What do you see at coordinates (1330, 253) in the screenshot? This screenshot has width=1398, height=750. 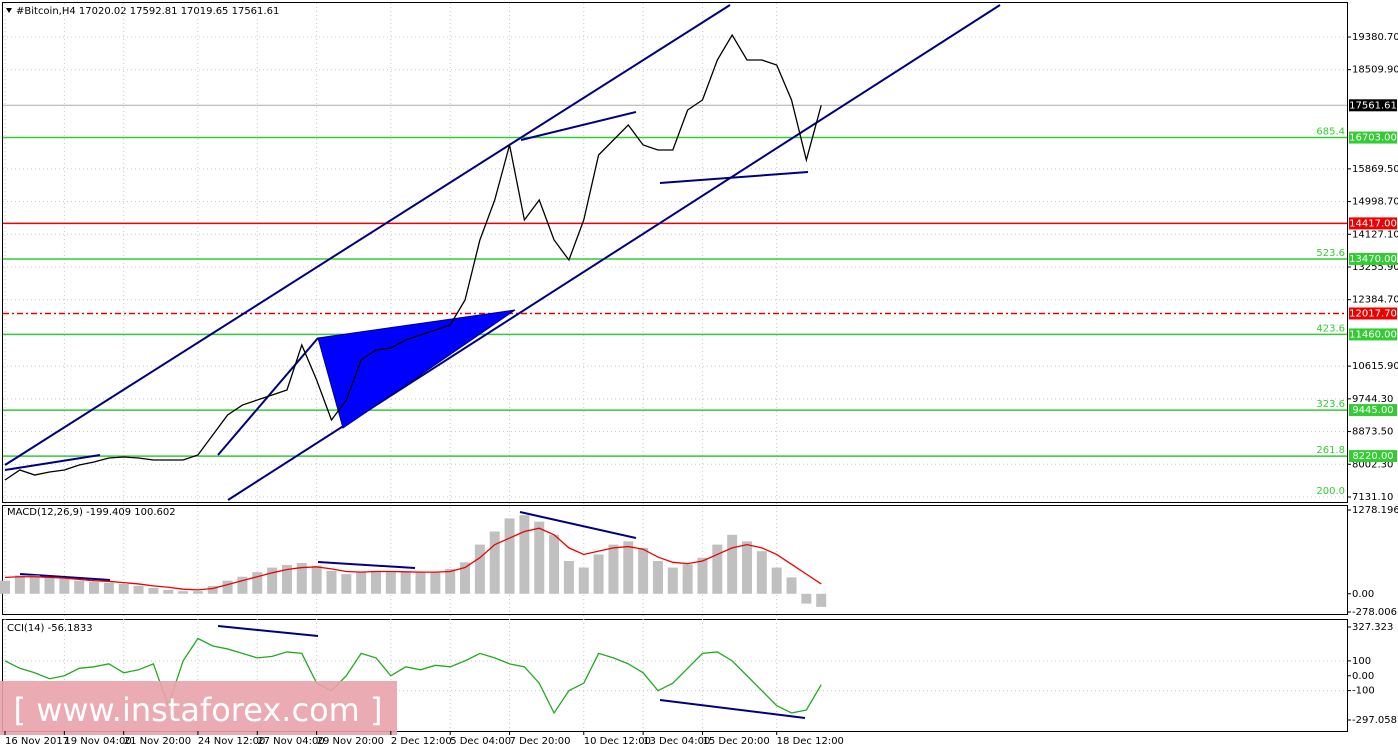 I see `level-note: 523.6` at bounding box center [1330, 253].